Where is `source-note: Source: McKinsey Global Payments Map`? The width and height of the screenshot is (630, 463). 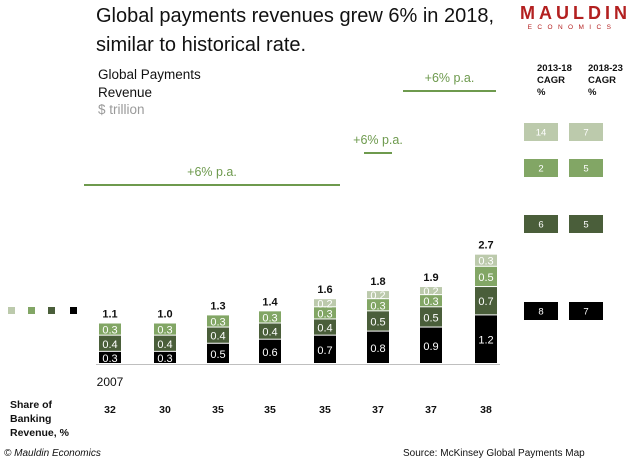
source-note: Source: McKinsey Global Payments Map is located at coordinates (494, 453).